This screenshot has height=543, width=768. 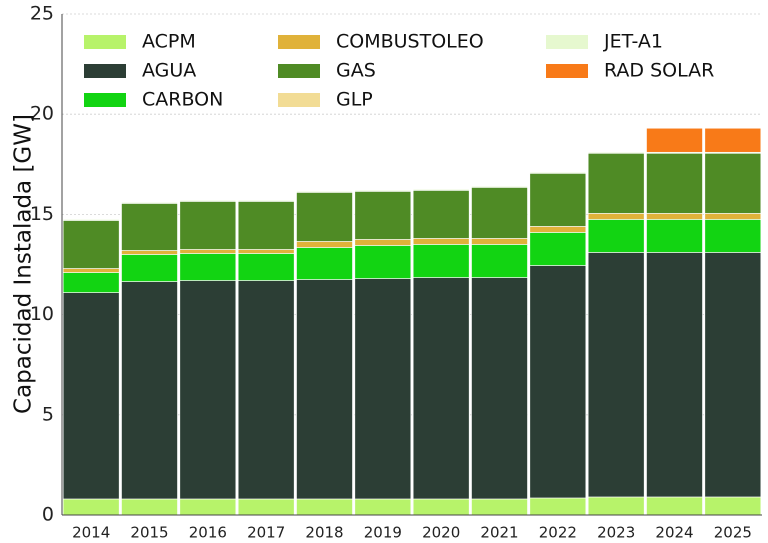 I want to click on bar-agua-2024, so click(x=674, y=375).